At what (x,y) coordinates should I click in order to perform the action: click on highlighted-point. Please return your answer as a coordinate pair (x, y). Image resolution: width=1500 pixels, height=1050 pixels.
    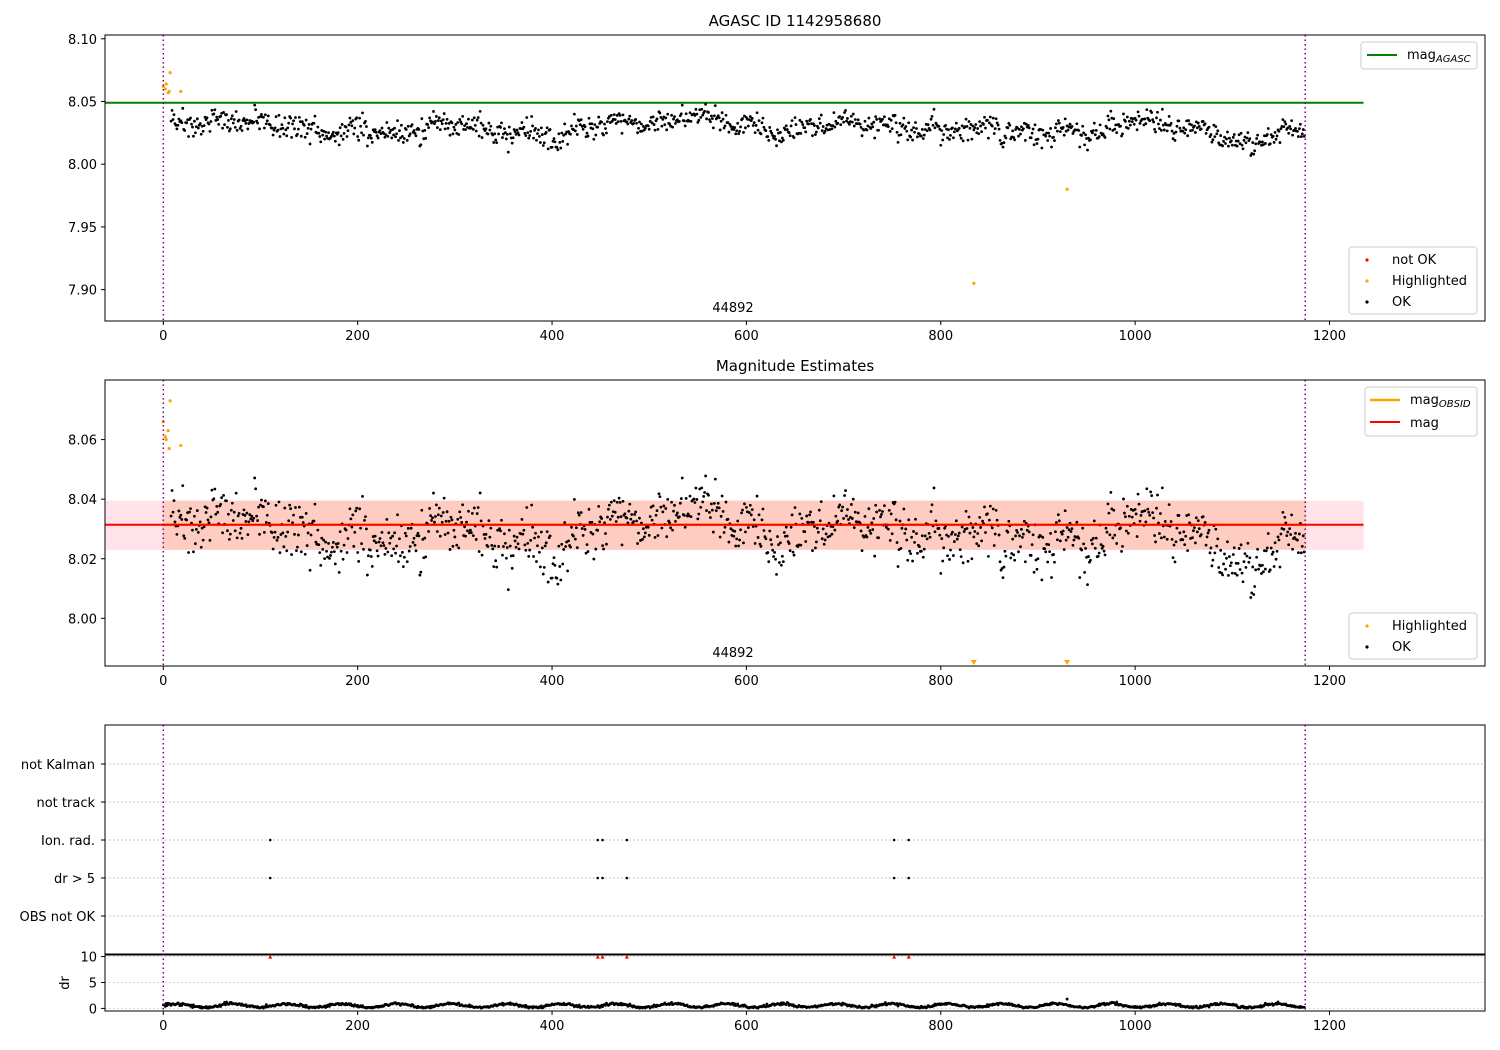
    Looking at the image, I should click on (165, 437).